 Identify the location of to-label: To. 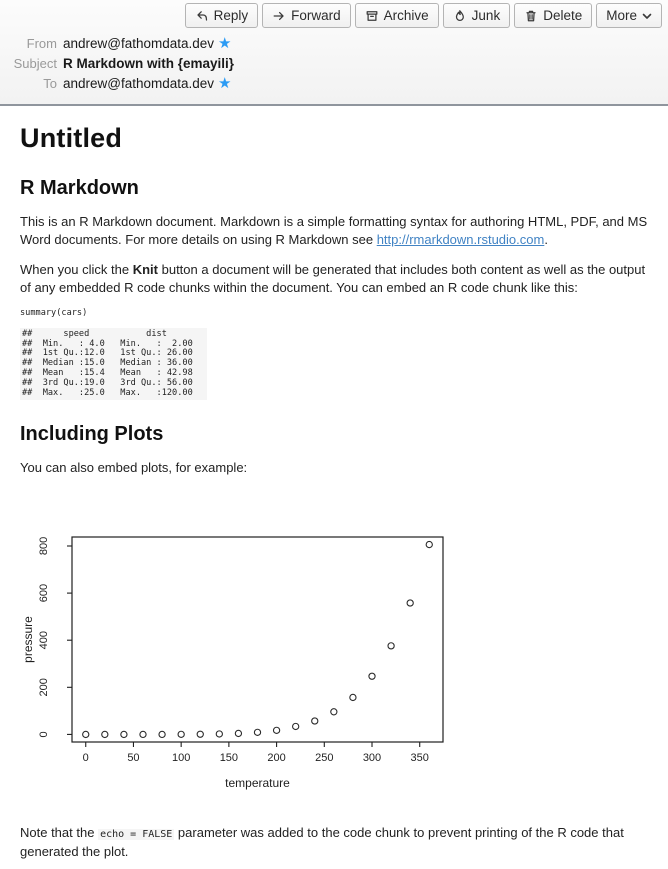
(50, 83).